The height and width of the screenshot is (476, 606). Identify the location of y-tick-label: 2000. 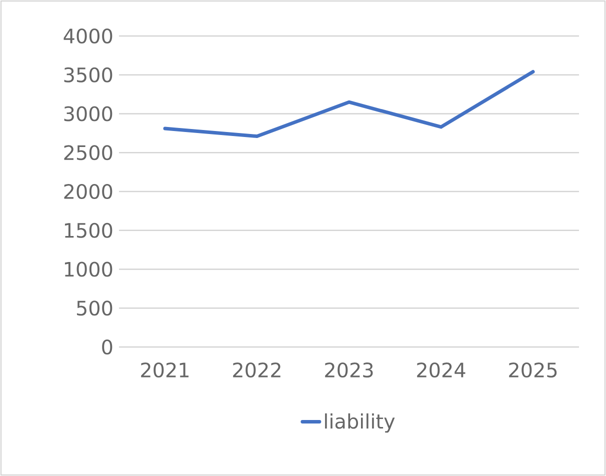
(88, 192).